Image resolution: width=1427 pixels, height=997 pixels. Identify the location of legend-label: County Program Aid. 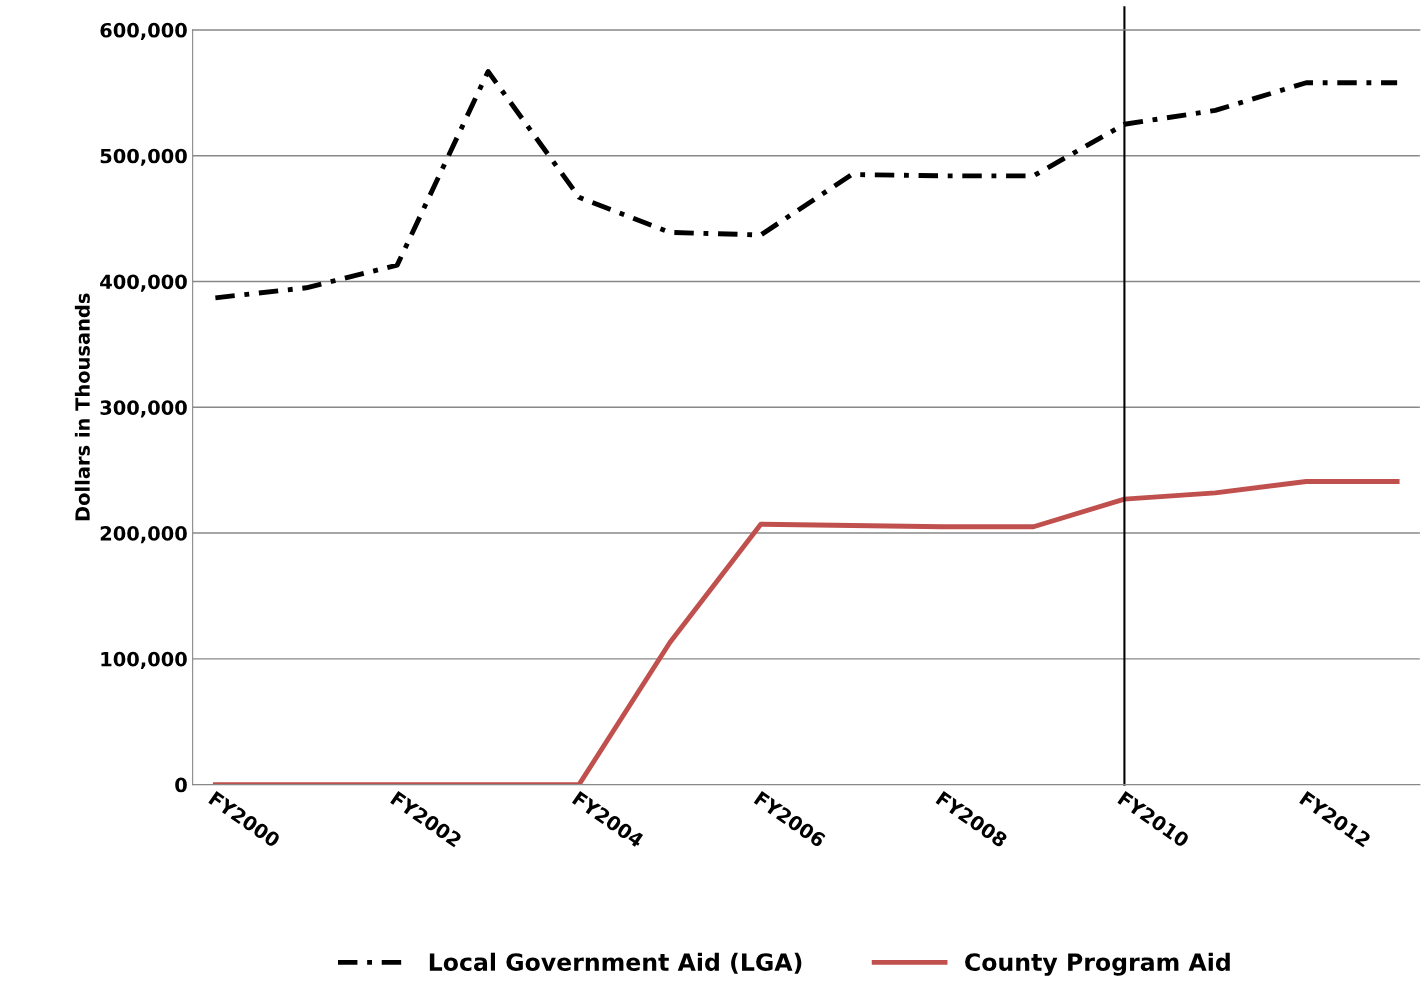
(1097, 964).